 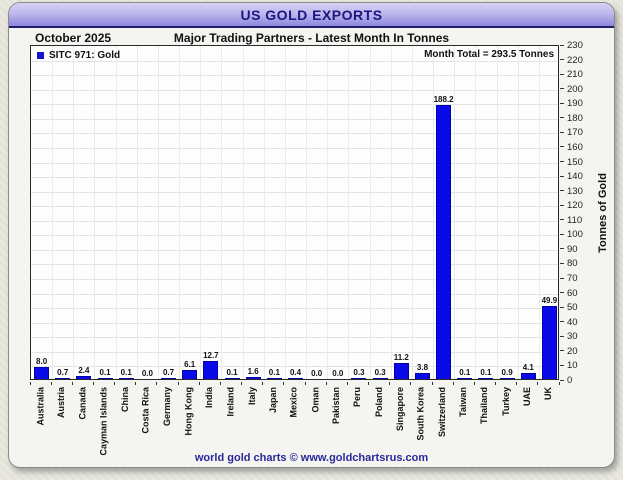 I want to click on x-tick-label: Cayman Islands, so click(x=103, y=421).